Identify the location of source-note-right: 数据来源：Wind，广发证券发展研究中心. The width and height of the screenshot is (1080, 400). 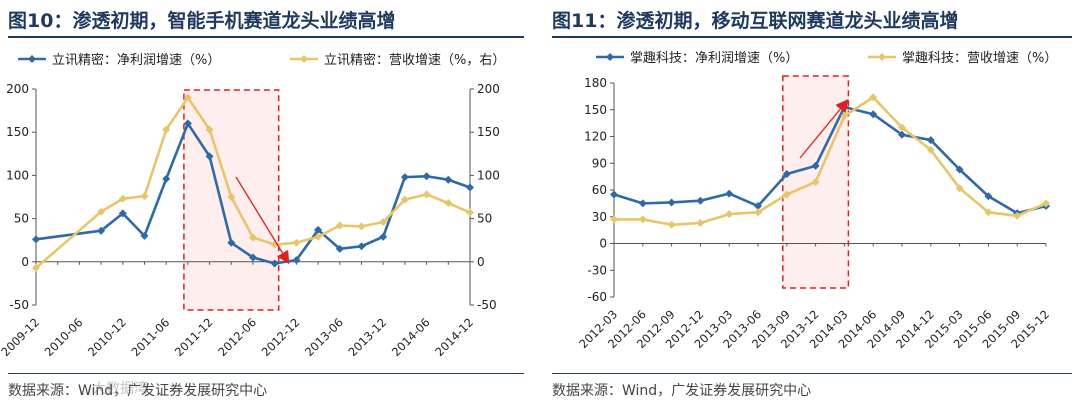
(682, 391).